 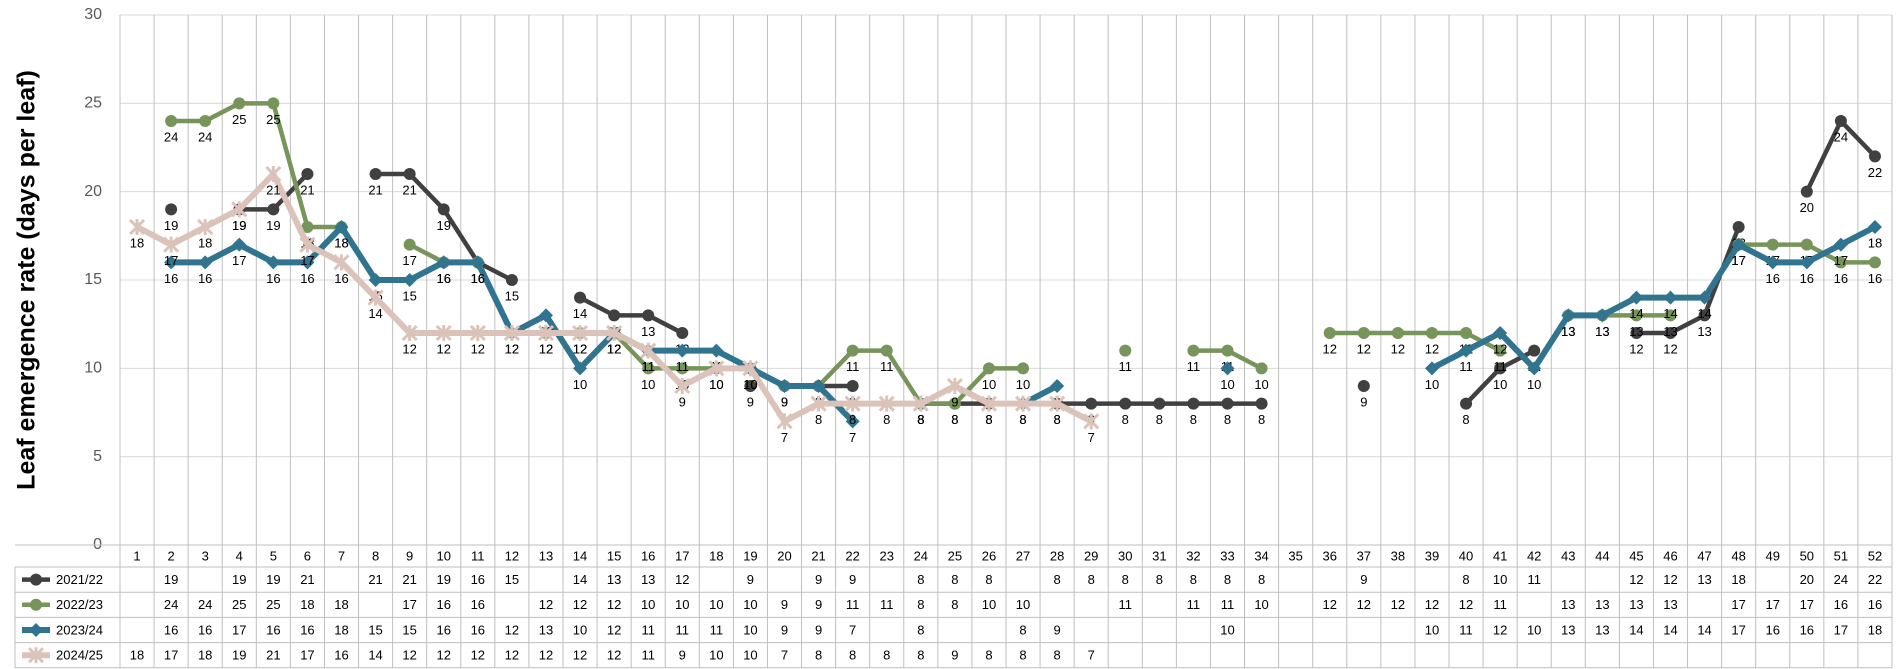 I want to click on x-tick-label: 25, so click(x=955, y=555).